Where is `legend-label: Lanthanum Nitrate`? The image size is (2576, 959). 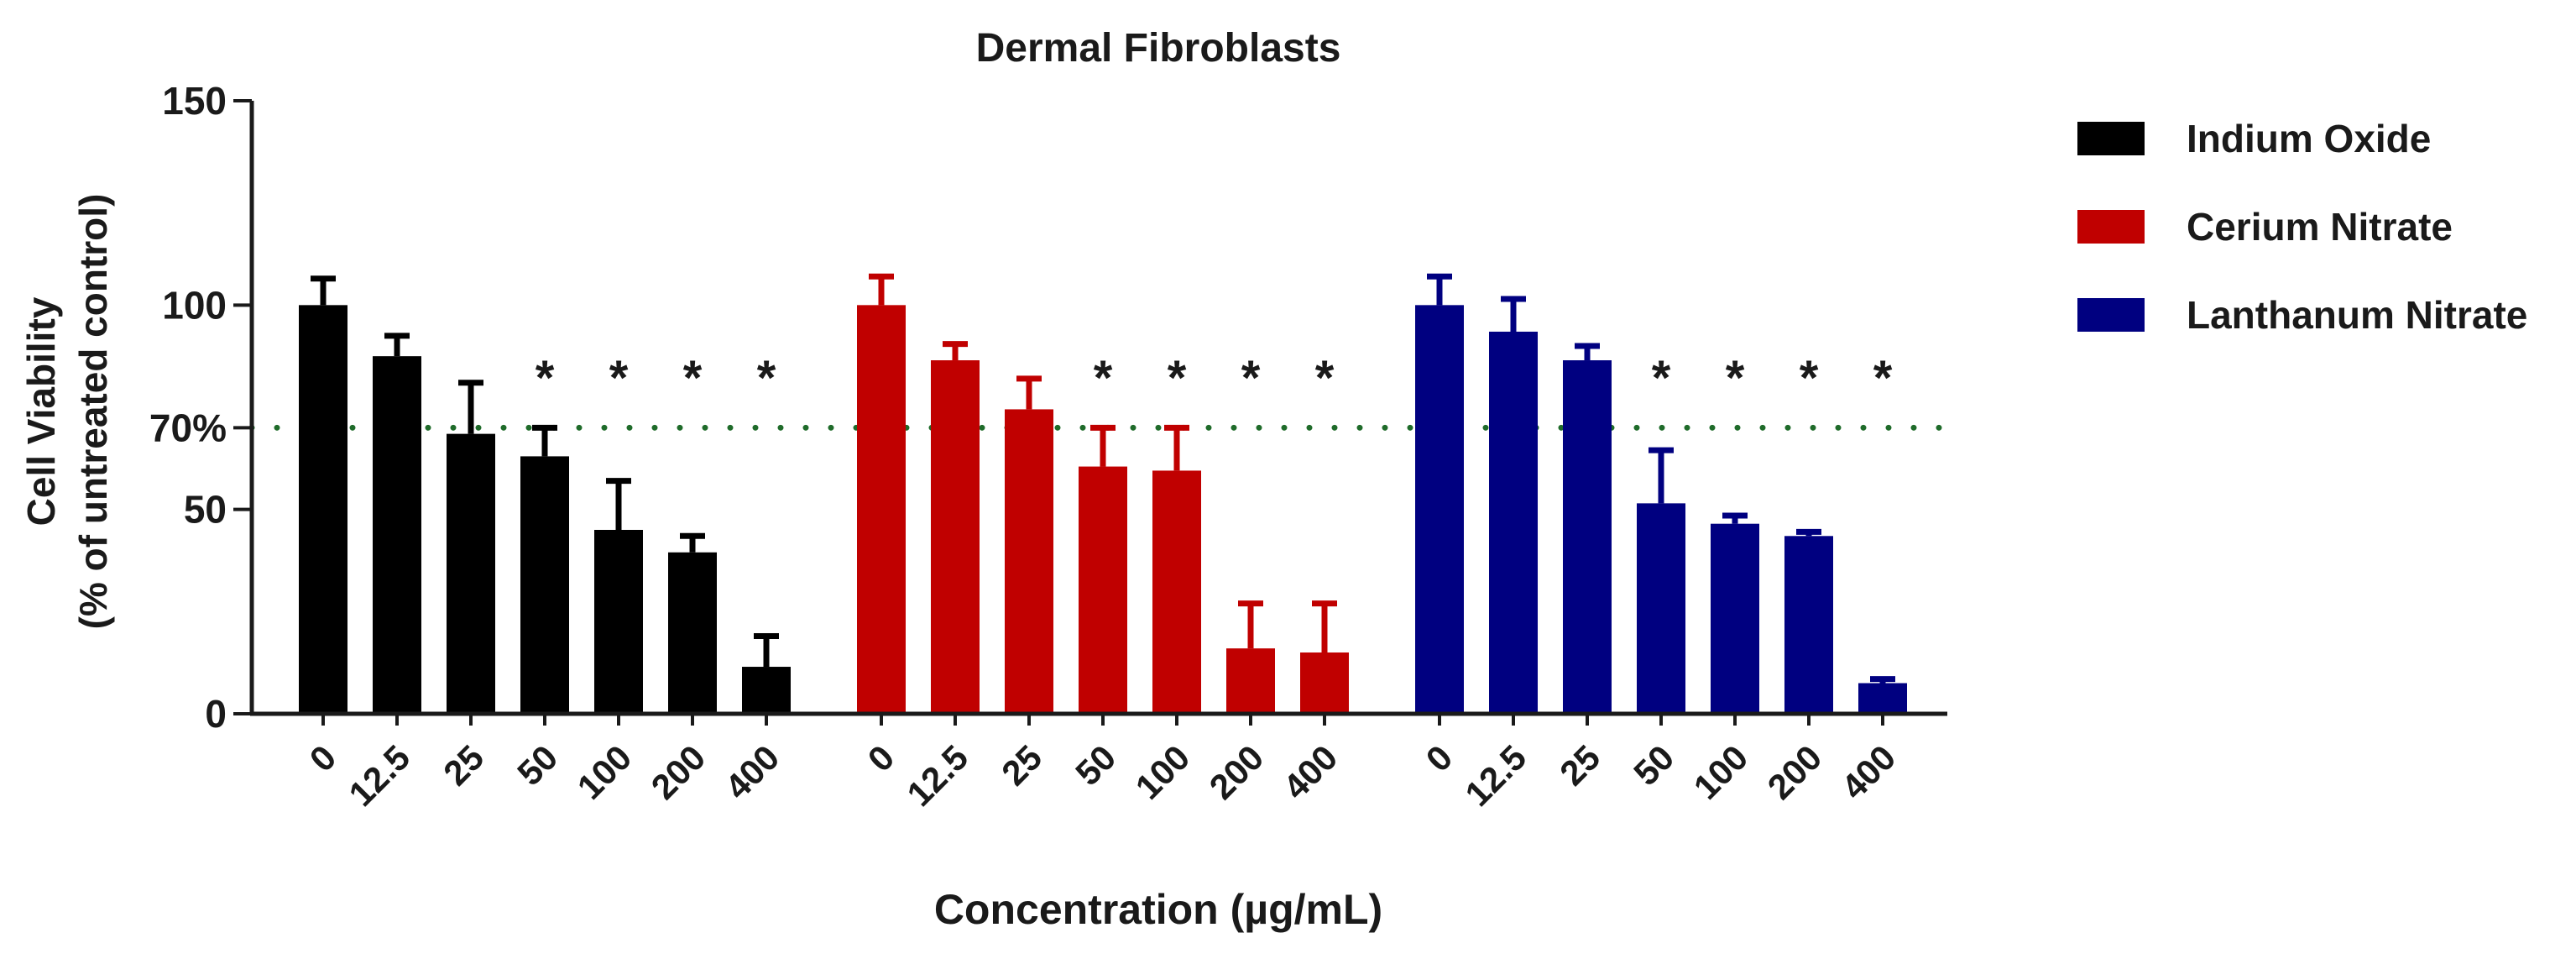 legend-label: Lanthanum Nitrate is located at coordinates (2357, 315).